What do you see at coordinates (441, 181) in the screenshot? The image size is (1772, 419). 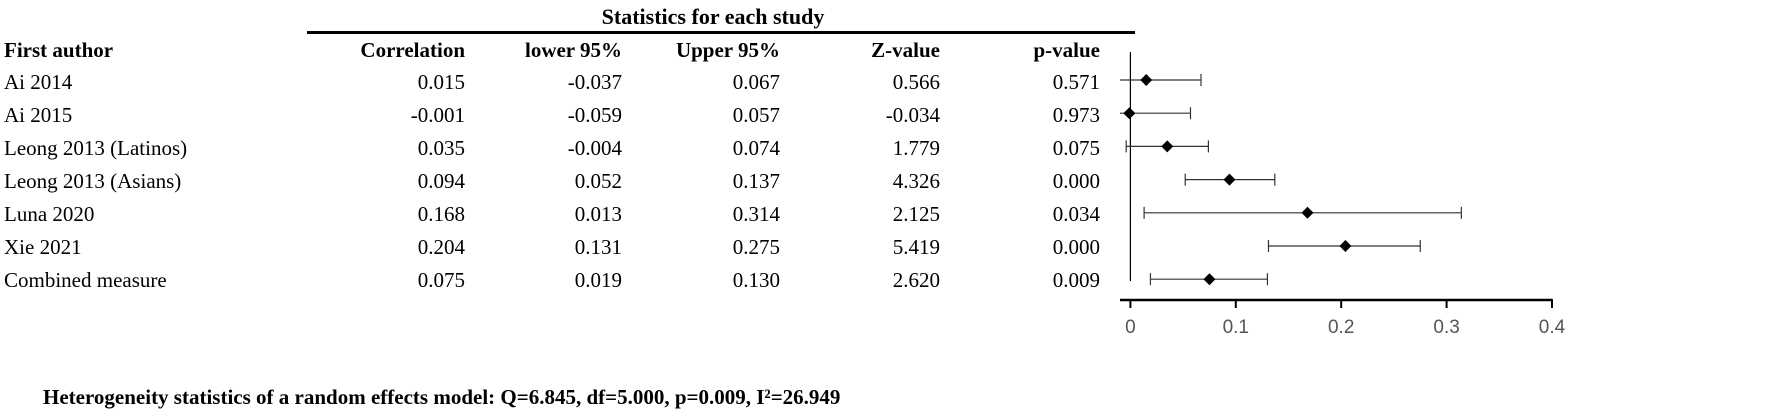 I see `cell-correlation: 0.094` at bounding box center [441, 181].